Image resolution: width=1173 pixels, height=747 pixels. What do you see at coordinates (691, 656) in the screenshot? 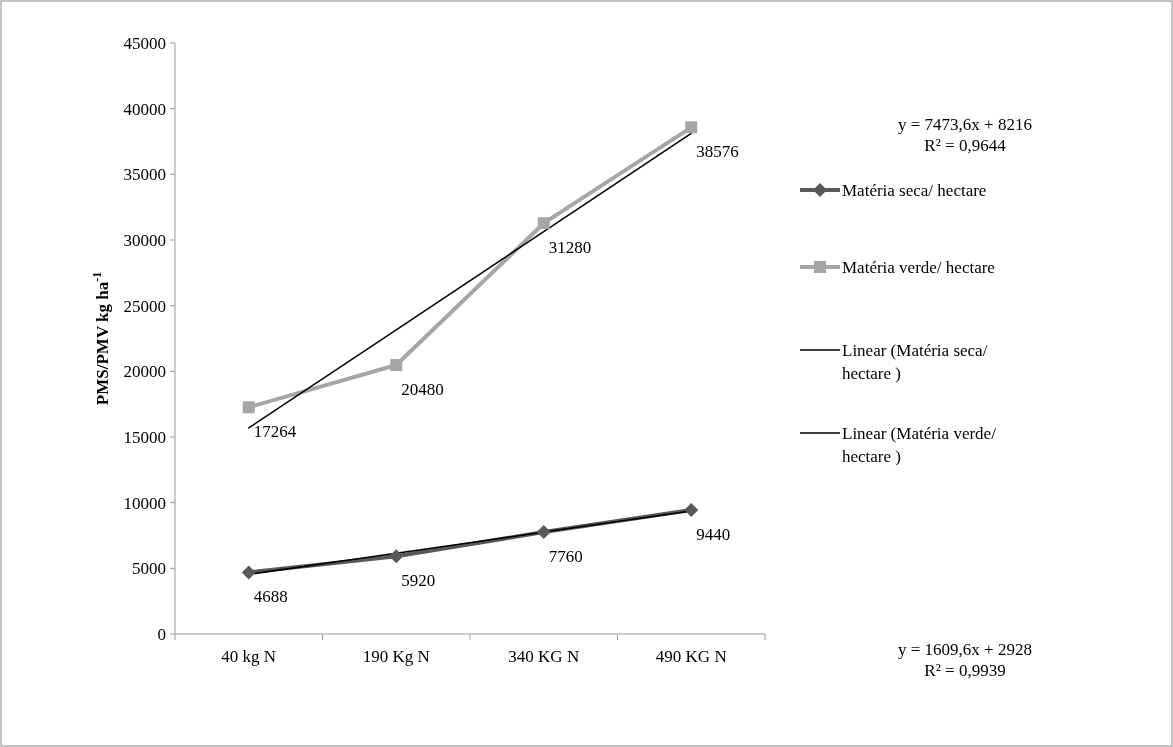
I see `x-tick-label: 490 KG N` at bounding box center [691, 656].